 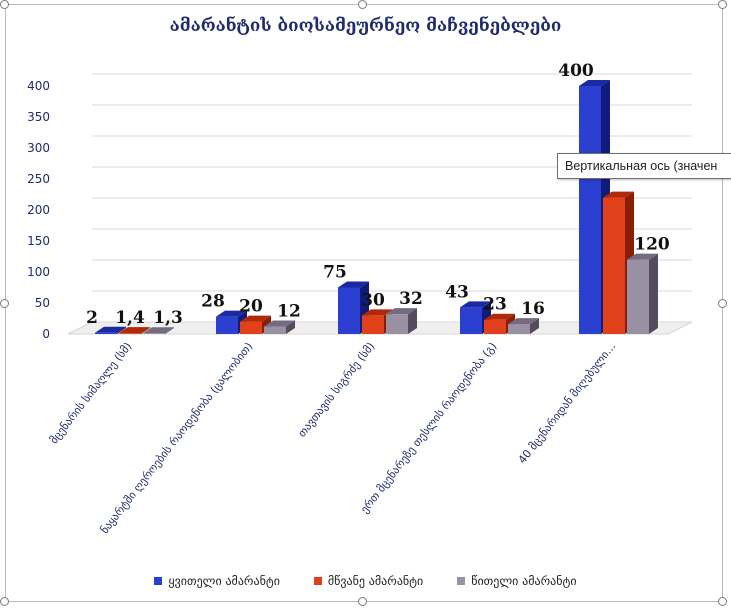 I want to click on data-label: 120, so click(x=652, y=245).